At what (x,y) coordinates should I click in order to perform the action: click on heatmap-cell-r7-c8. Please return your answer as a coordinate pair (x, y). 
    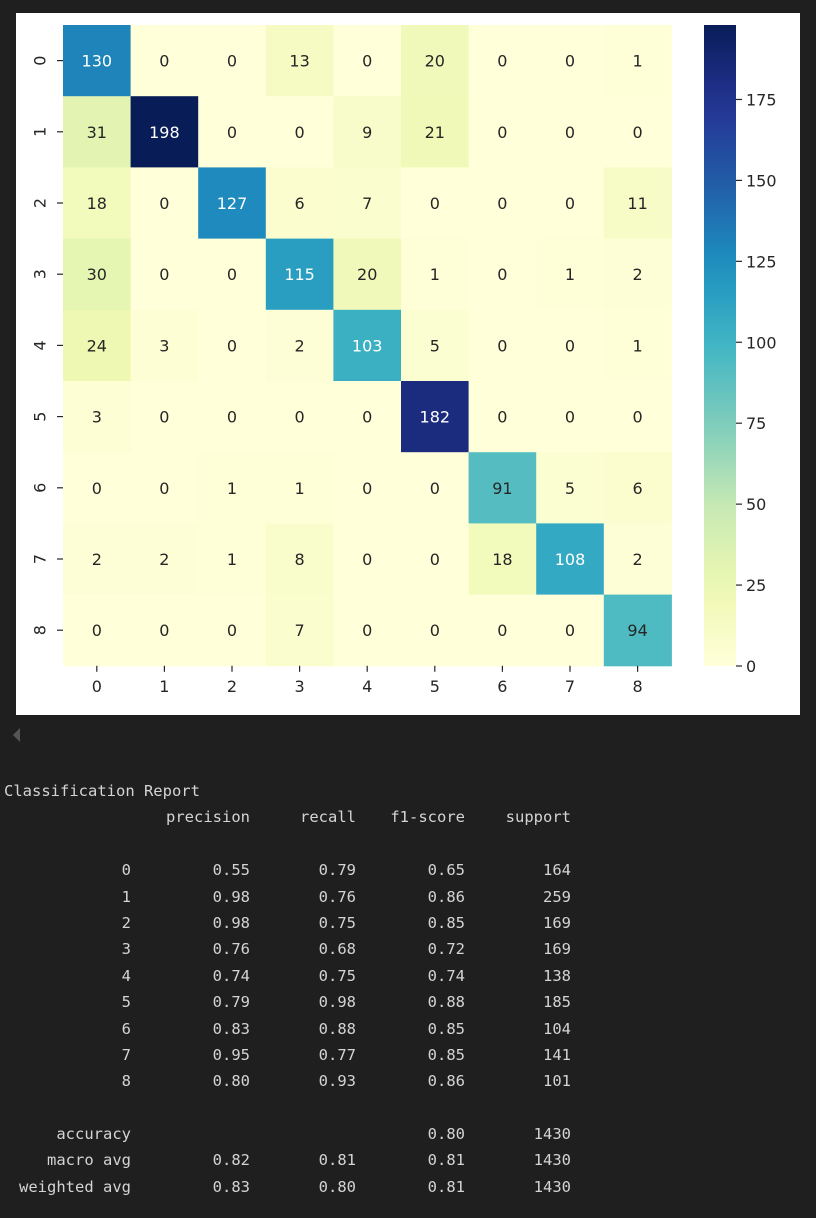
    Looking at the image, I should click on (637, 559).